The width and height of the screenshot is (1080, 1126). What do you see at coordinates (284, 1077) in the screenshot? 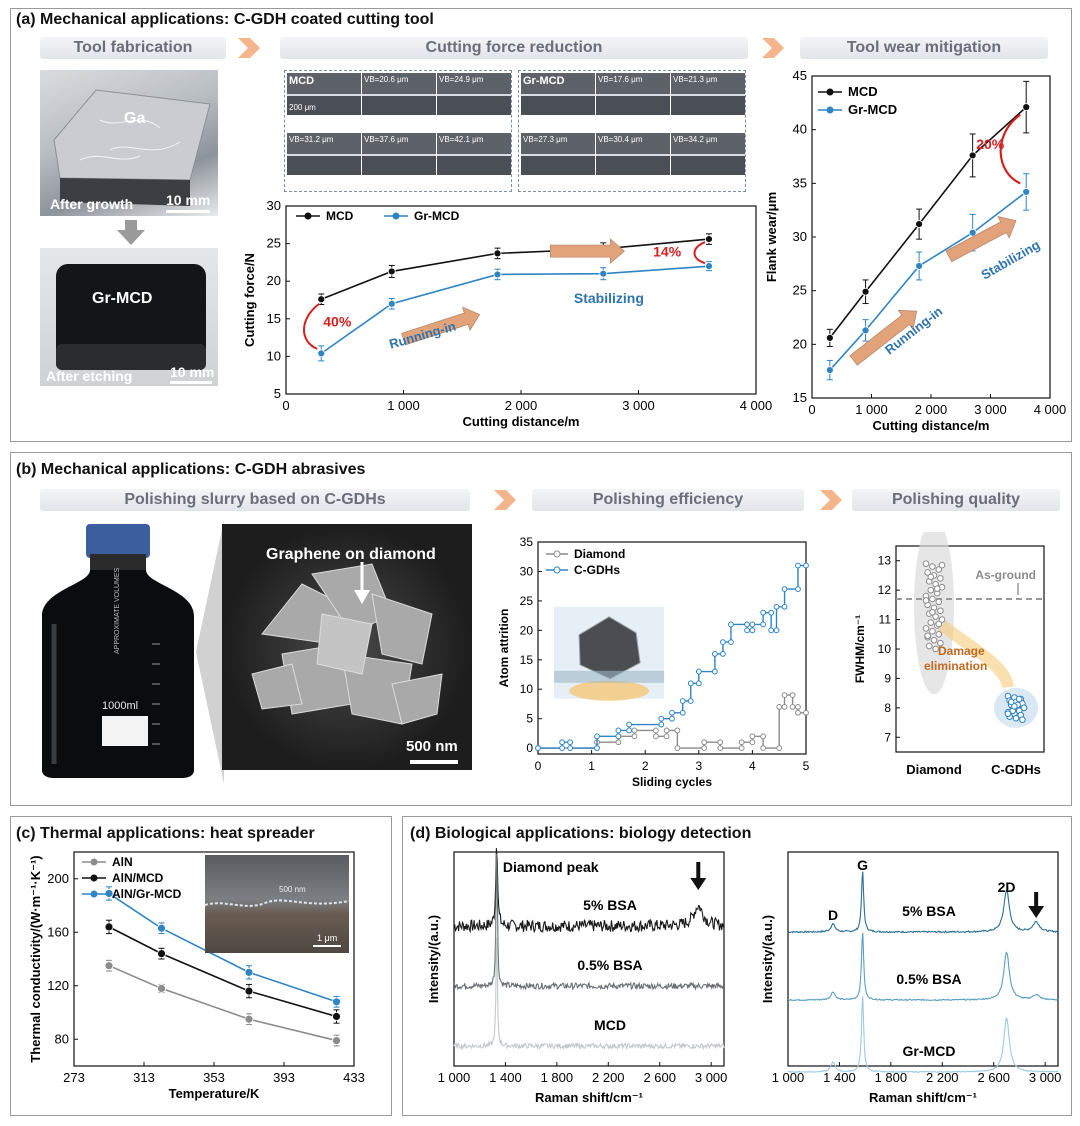
I see `x-tick-label: 393` at bounding box center [284, 1077].